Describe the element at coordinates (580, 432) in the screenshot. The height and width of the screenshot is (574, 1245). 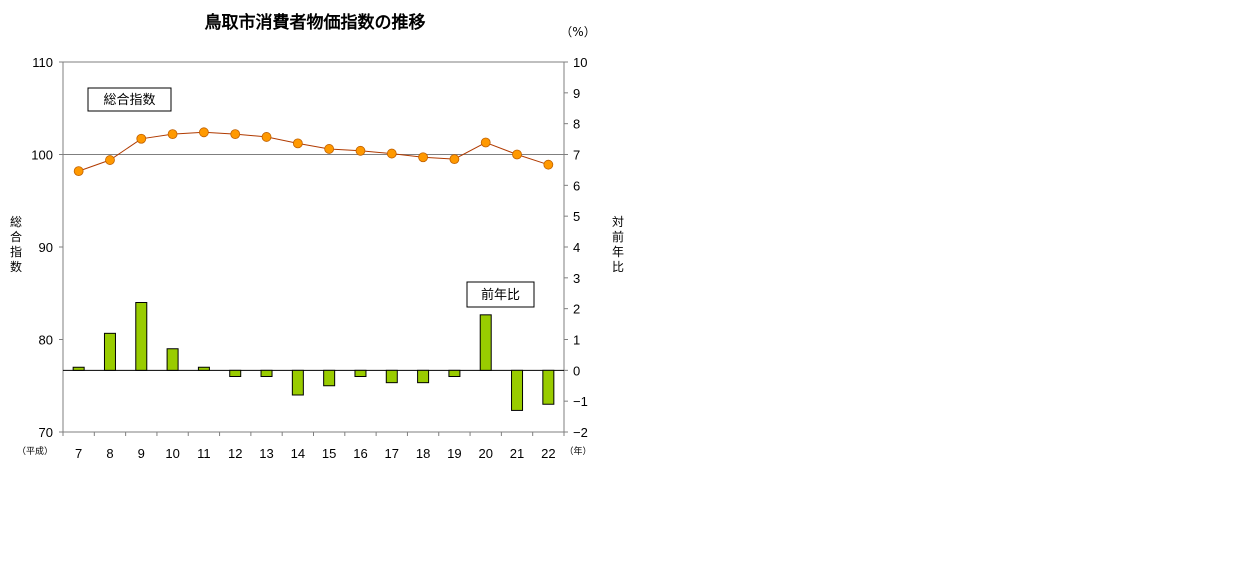
I see `right-tick-label: −2` at that location.